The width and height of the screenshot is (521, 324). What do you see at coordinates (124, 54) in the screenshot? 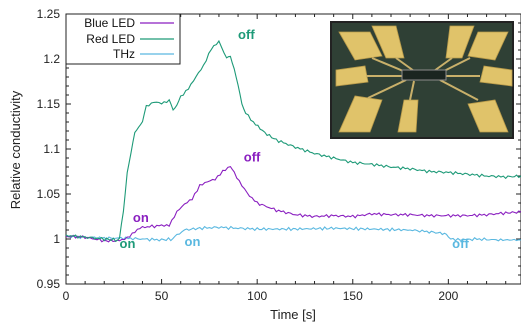
I see `legend-label-thz: THz` at bounding box center [124, 54].